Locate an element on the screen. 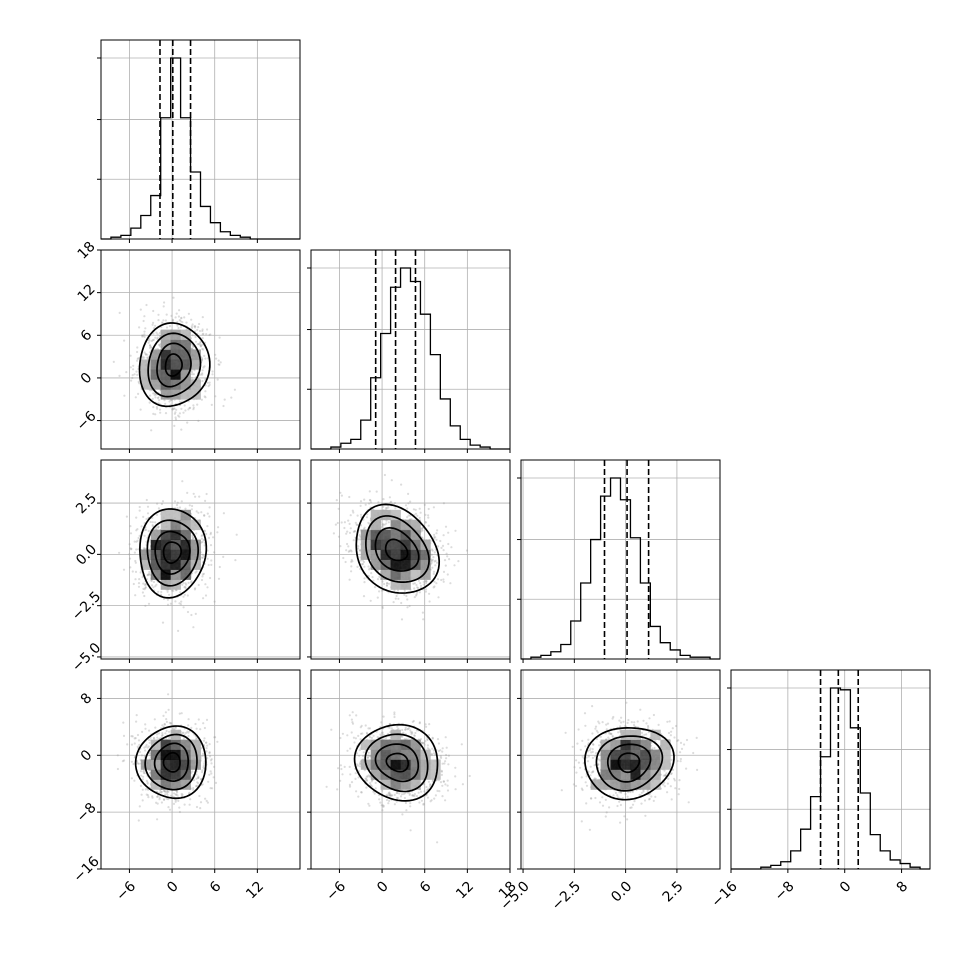  panel-frame is located at coordinates (410, 559).